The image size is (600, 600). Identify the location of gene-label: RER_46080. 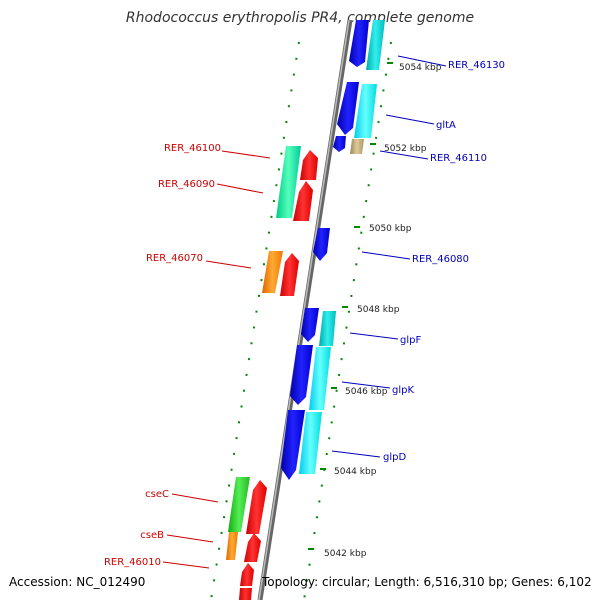
(440, 259).